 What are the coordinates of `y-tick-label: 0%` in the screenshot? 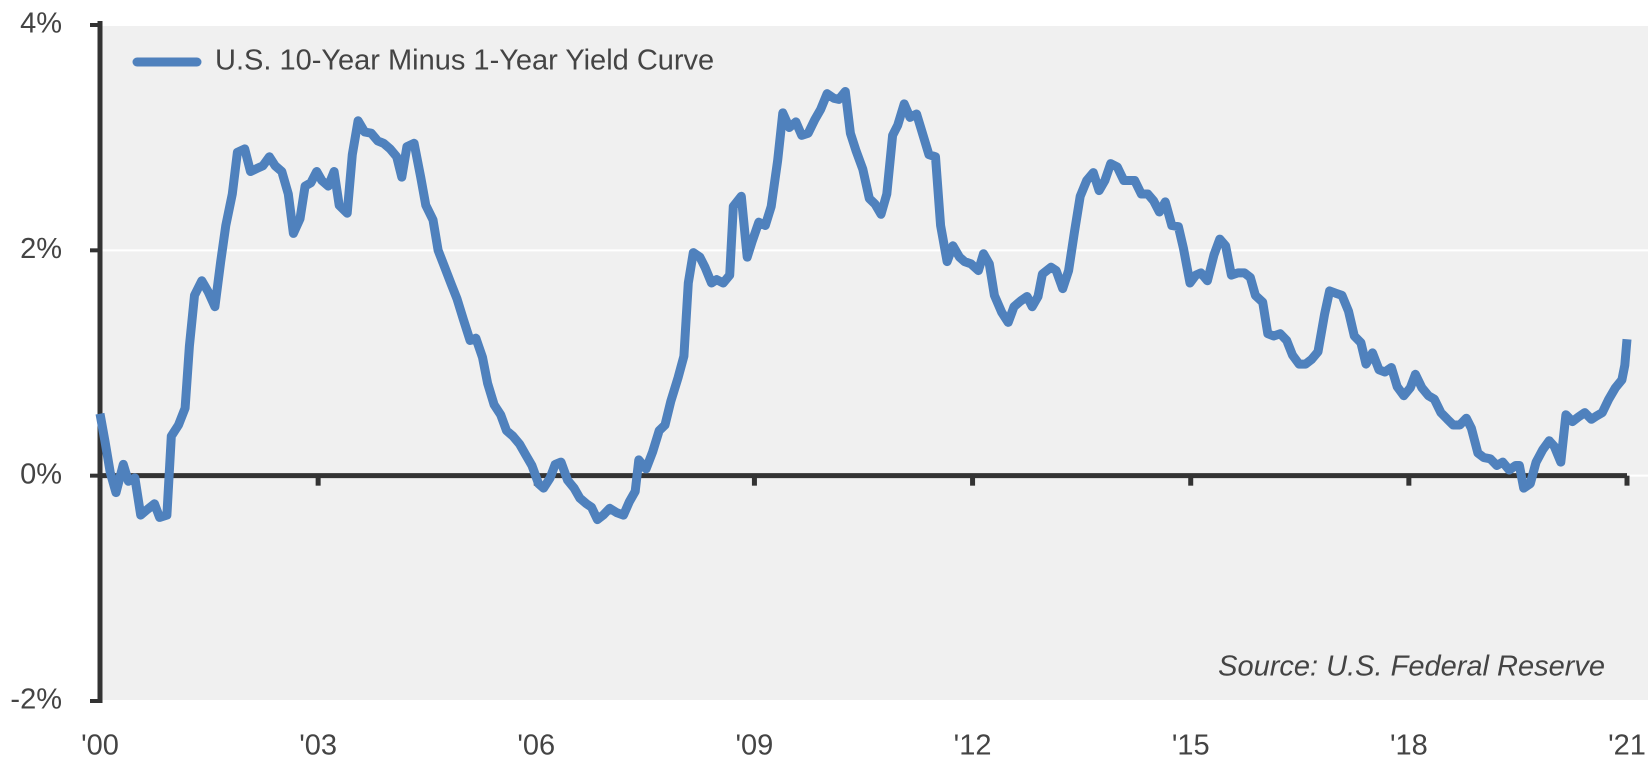 It's located at (41, 474).